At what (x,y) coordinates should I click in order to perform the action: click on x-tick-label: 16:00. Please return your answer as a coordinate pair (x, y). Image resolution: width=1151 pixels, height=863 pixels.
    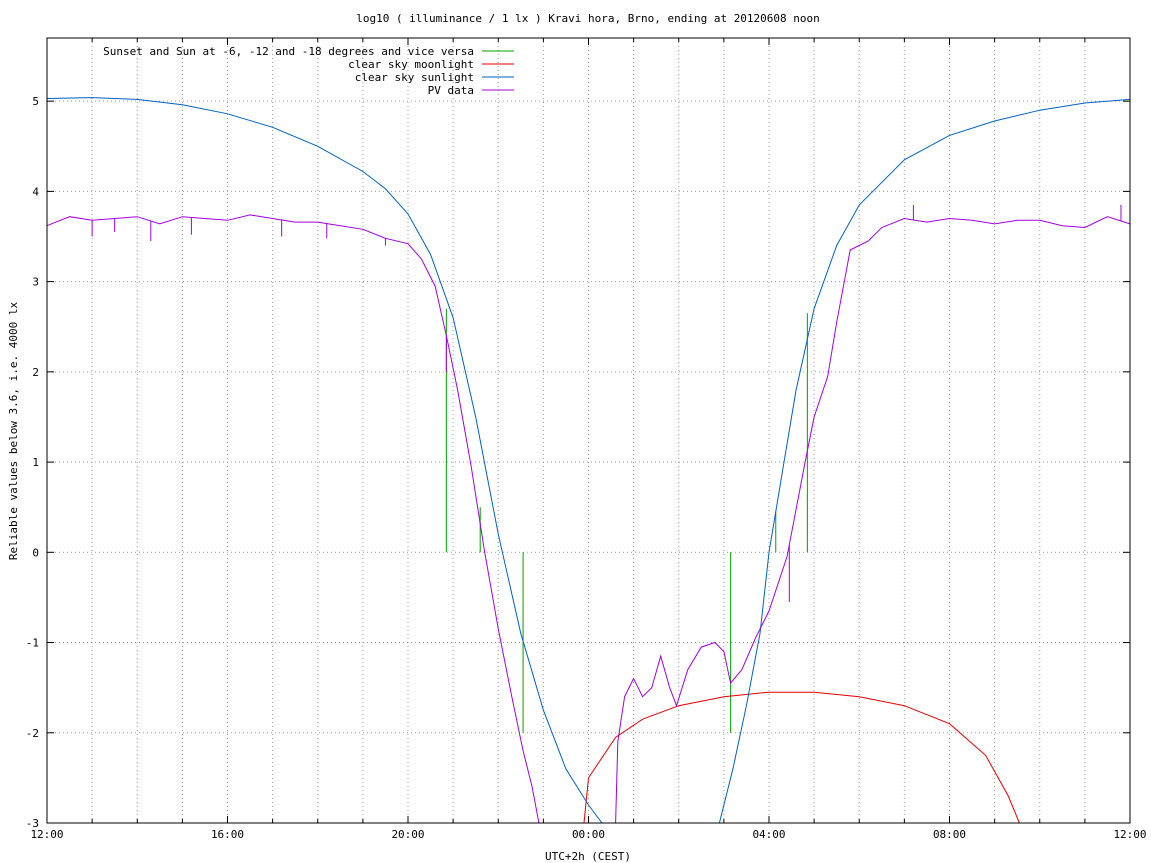
    Looking at the image, I should click on (227, 834).